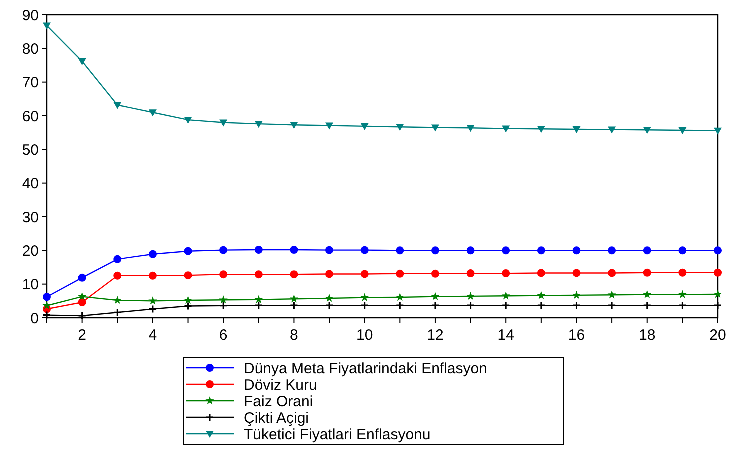  I want to click on y-tick-label: 20, so click(30, 251).